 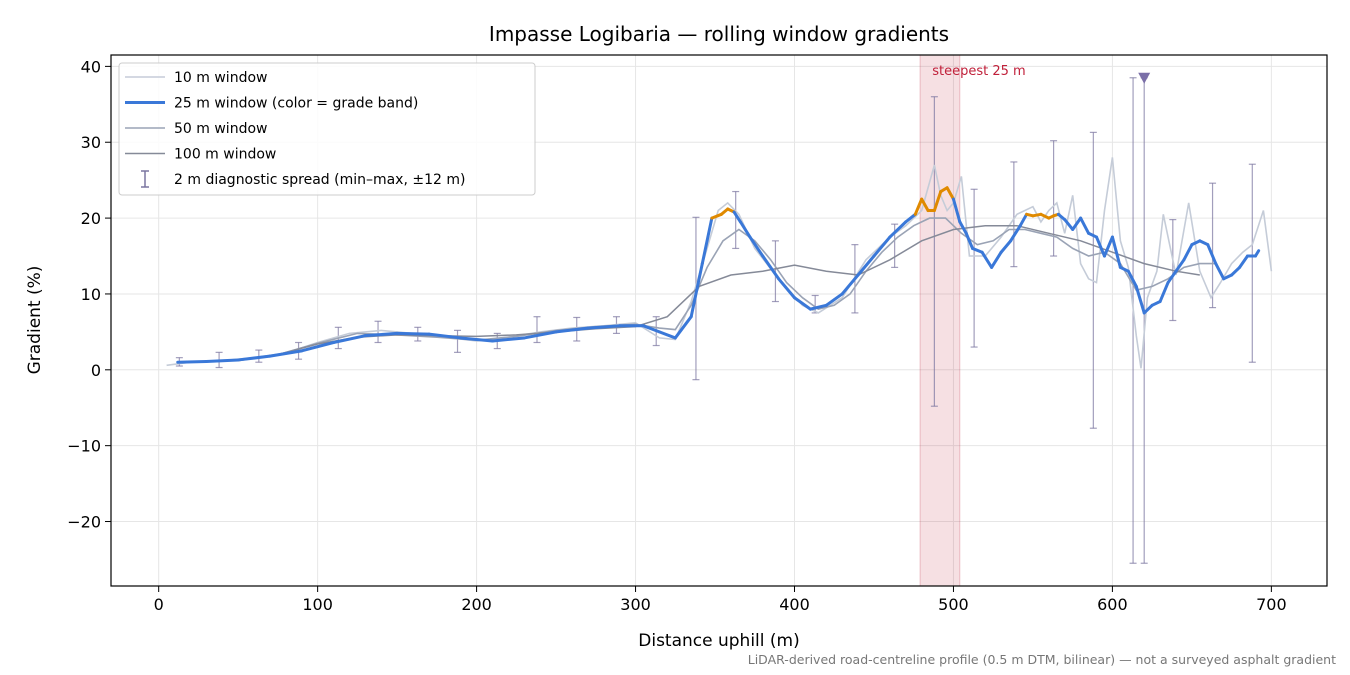 What do you see at coordinates (96, 370) in the screenshot?
I see `y-tick-label: 0` at bounding box center [96, 370].